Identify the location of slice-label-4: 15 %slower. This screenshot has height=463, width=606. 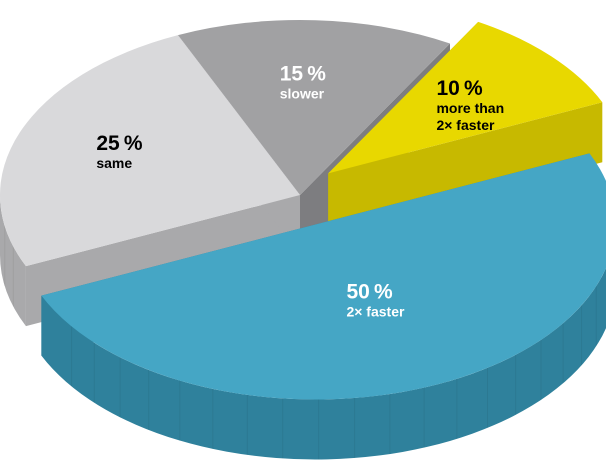
(303, 82).